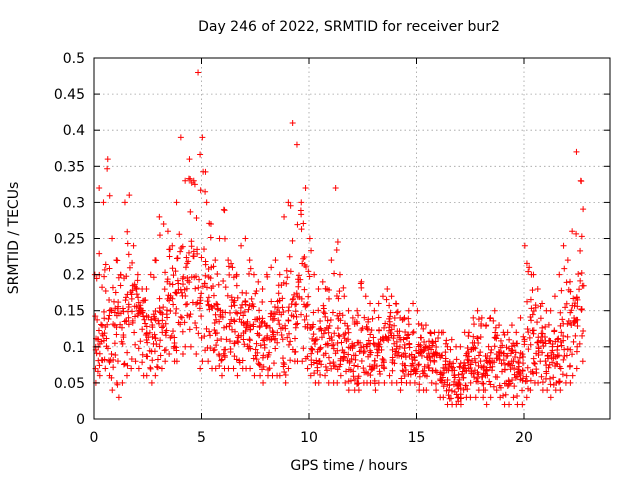  Describe the element at coordinates (69, 167) in the screenshot. I see `y-tick-label: 0.35` at that location.